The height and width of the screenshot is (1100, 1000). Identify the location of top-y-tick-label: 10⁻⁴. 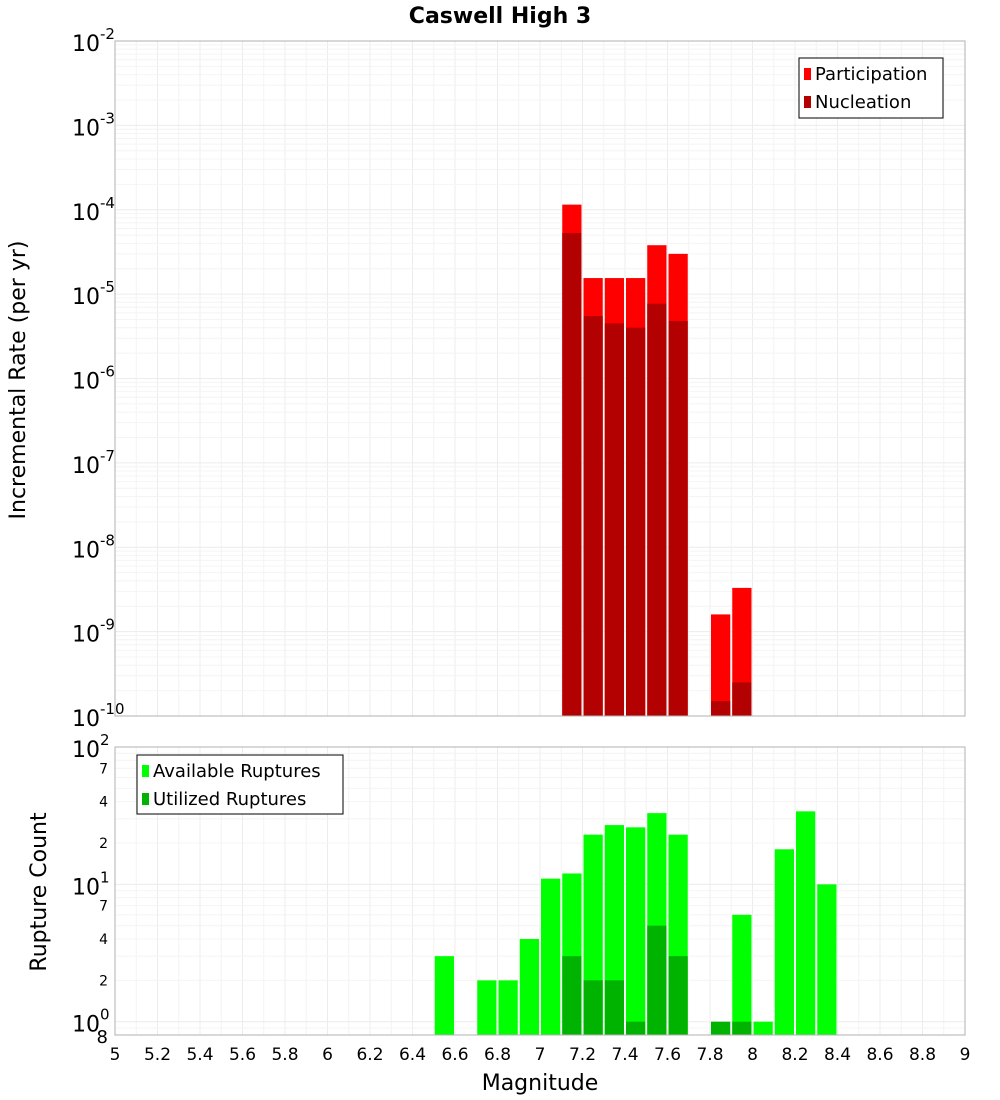
(93, 210).